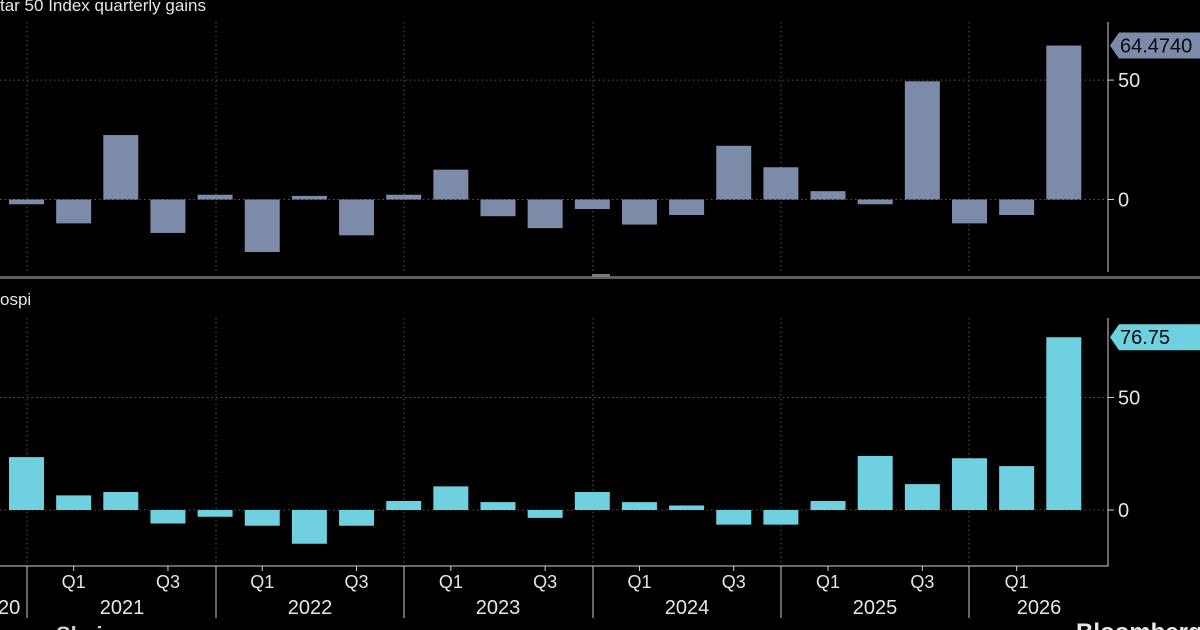 This screenshot has height=630, width=1200. What do you see at coordinates (687, 608) in the screenshot?
I see `x-year-label: 2024` at bounding box center [687, 608].